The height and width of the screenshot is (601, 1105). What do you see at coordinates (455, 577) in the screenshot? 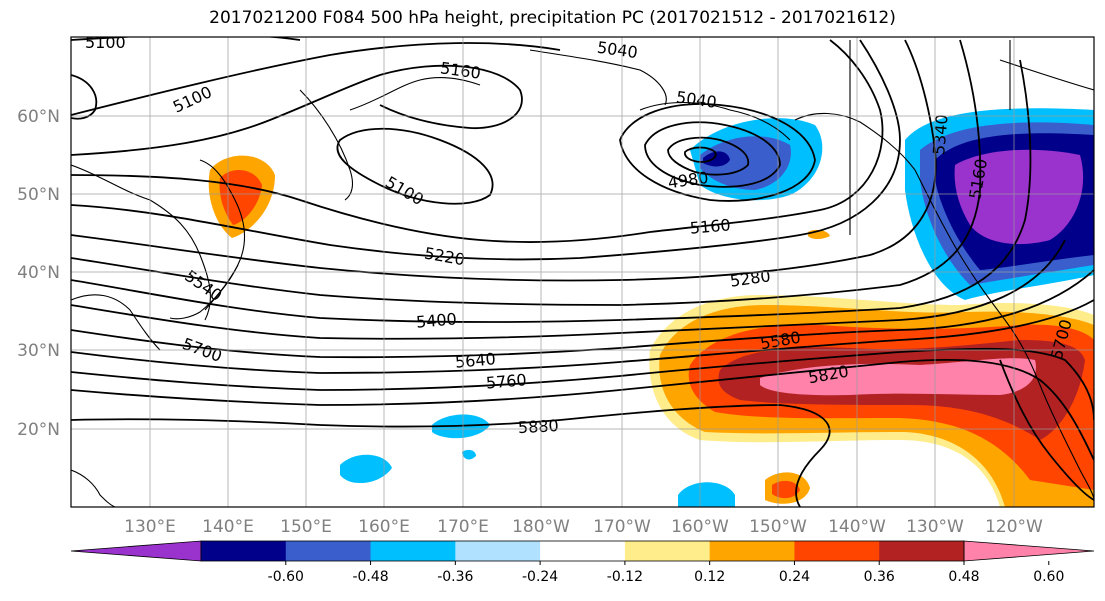
I see `colorbar-tick-label: -0.36` at bounding box center [455, 577].